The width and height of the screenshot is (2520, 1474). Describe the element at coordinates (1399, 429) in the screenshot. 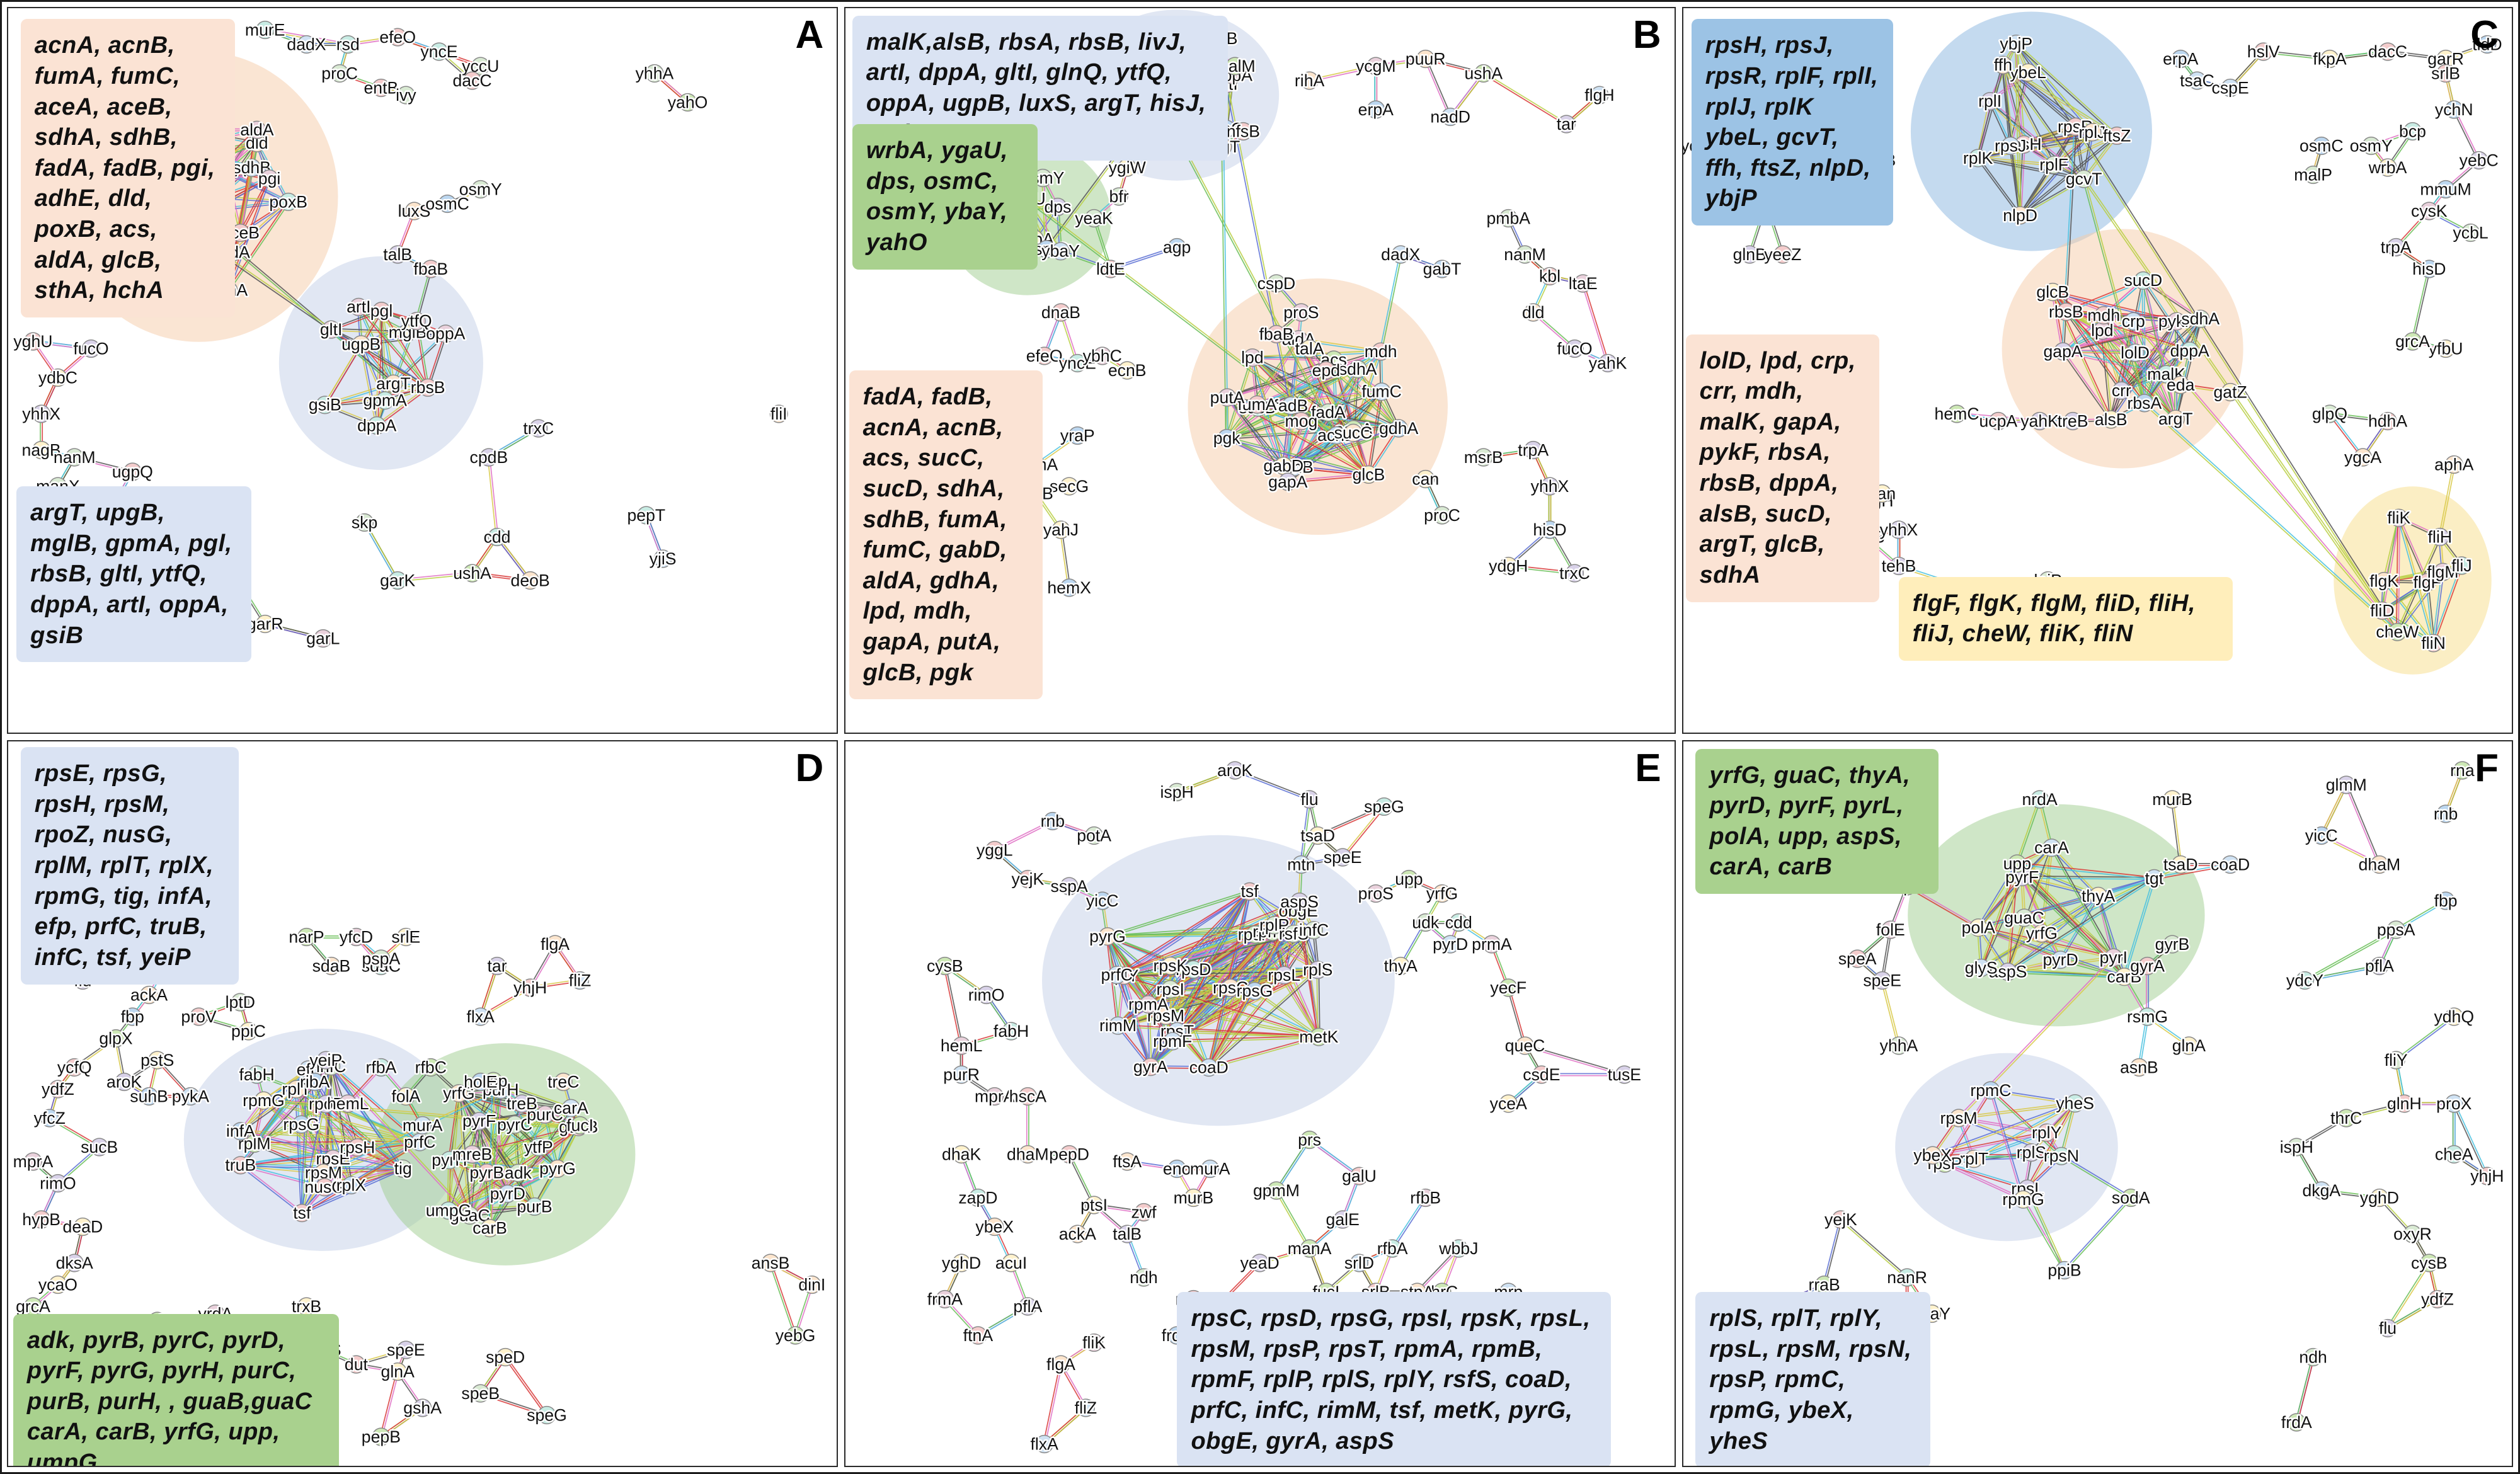

I see `node-gdhA` at that location.